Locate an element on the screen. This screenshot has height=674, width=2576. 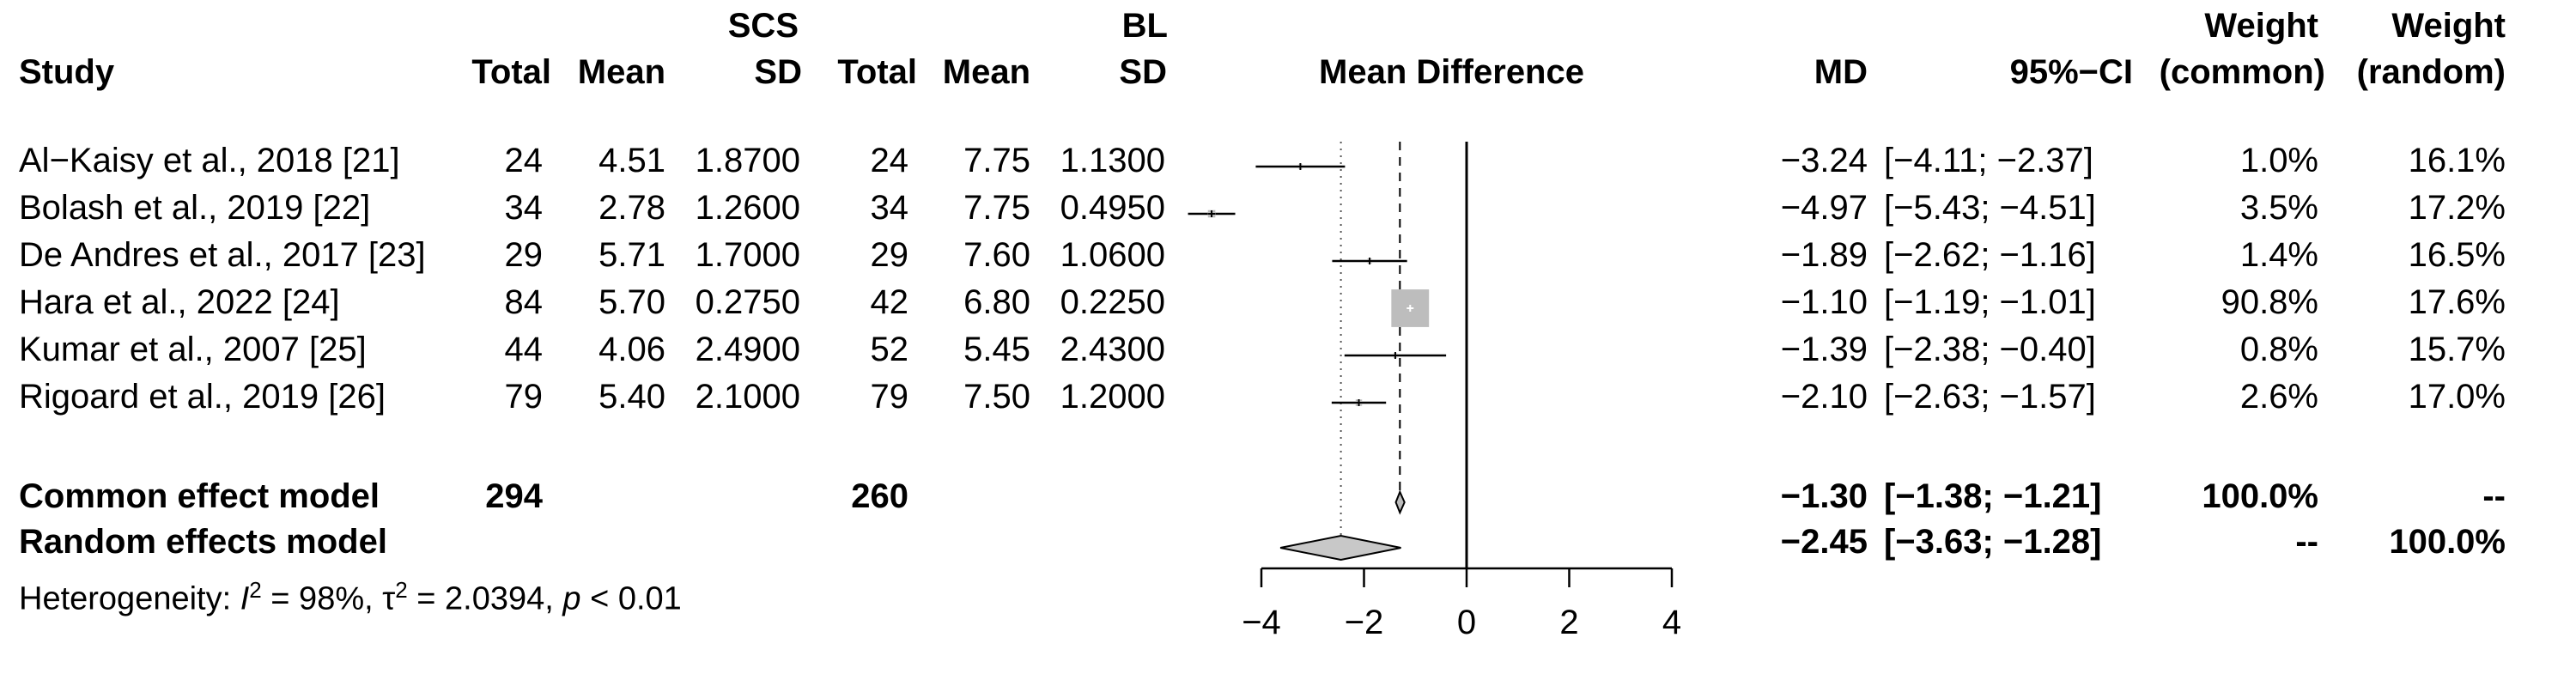
study-weight-random: 15.7% is located at coordinates (2457, 350).